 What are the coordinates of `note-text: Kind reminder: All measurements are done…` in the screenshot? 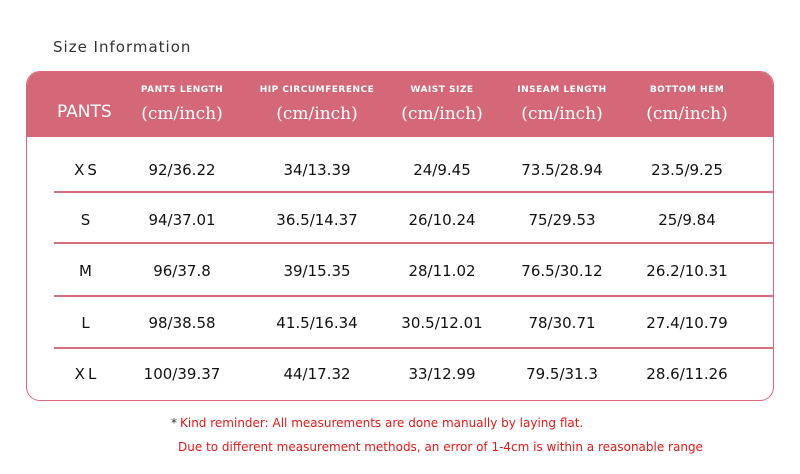 It's located at (382, 423).